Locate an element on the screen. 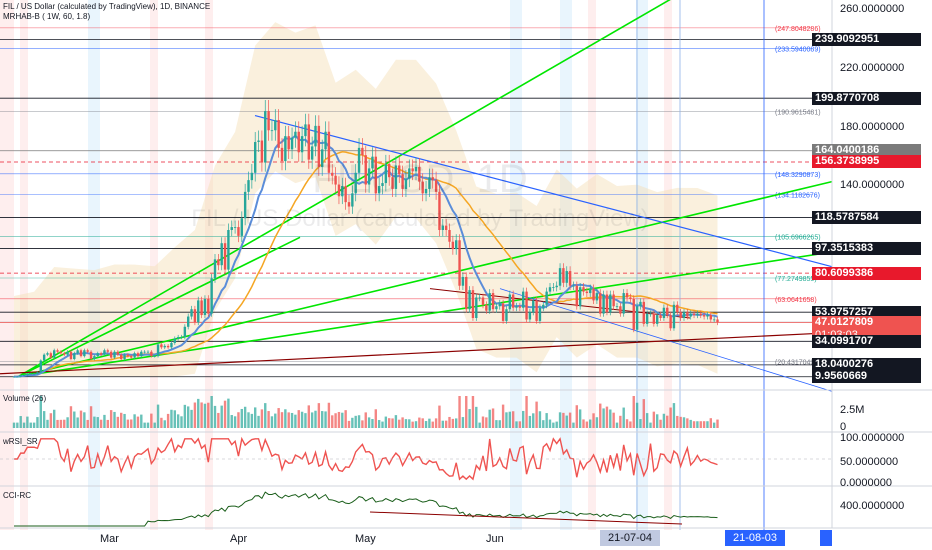 The image size is (932, 550). time-tick-apr: Apr is located at coordinates (239, 539).